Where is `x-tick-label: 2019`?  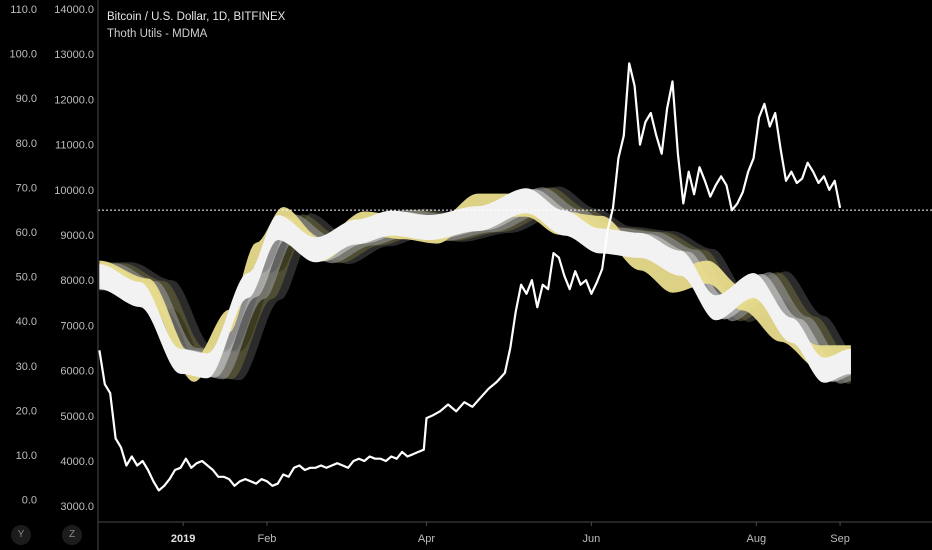 x-tick-label: 2019 is located at coordinates (183, 539).